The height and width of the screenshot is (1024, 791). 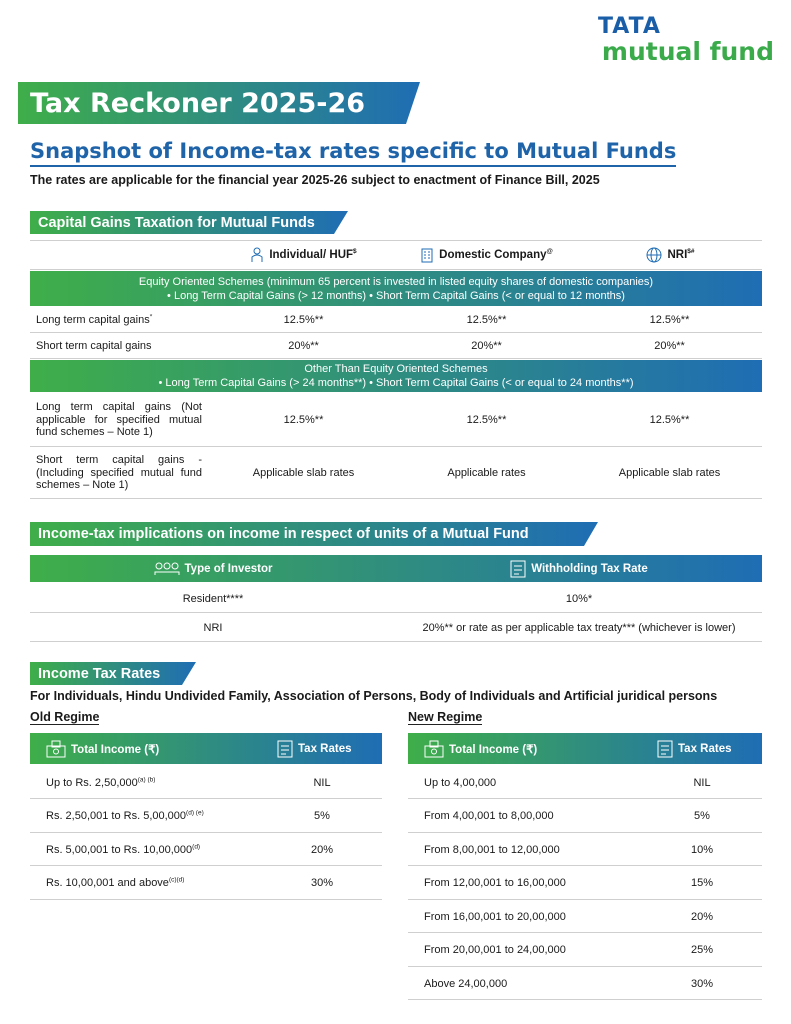 What do you see at coordinates (257, 254) in the screenshot?
I see `icon-person` at bounding box center [257, 254].